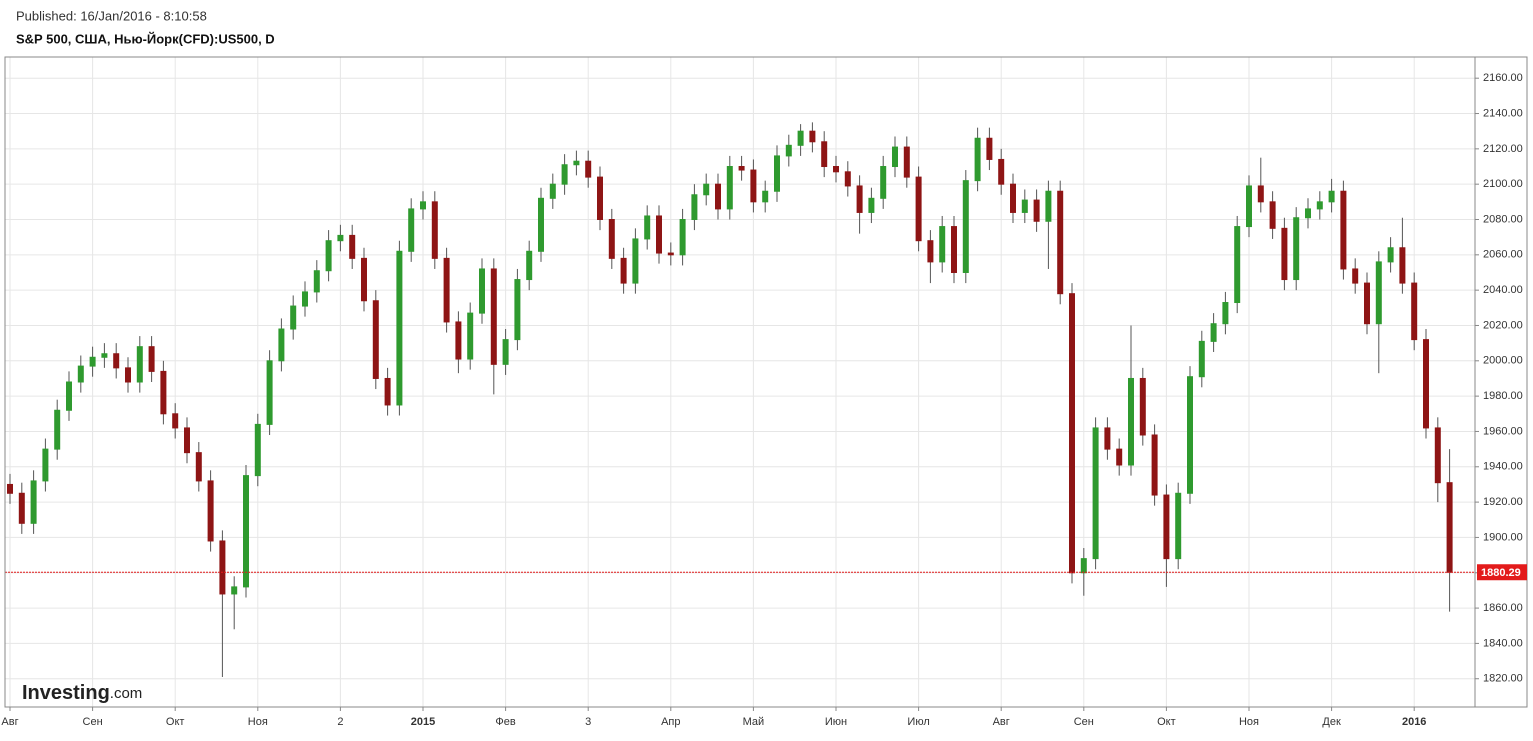 Image resolution: width=1533 pixels, height=741 pixels. What do you see at coordinates (1503, 290) in the screenshot?
I see `y-tick-label: 2040.00` at bounding box center [1503, 290].